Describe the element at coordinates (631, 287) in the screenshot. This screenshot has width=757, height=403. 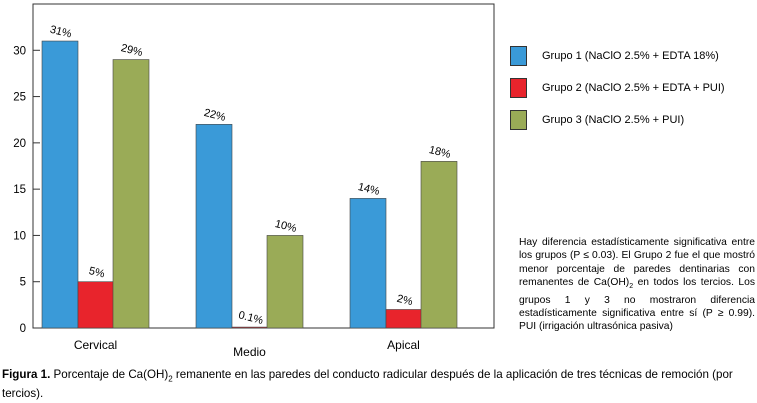
I see `note-subscript: 2` at that location.